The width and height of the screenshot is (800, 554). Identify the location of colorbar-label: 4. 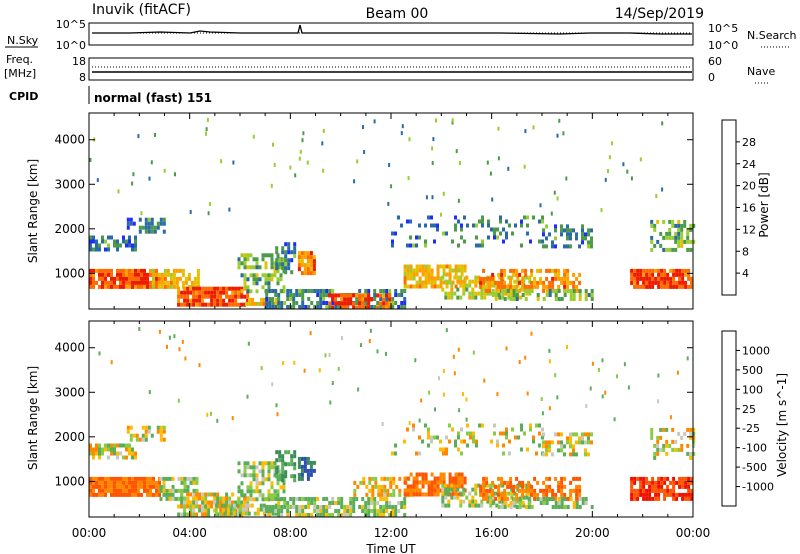
(745, 273).